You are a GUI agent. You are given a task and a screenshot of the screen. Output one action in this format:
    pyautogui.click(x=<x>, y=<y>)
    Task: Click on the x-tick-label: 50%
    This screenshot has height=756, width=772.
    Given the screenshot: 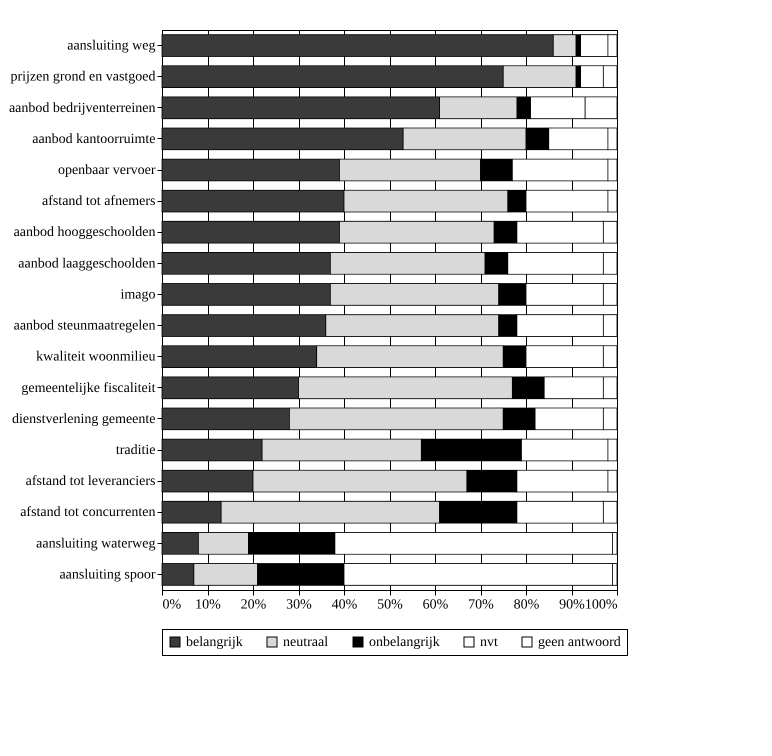 What is the action you would take?
    pyautogui.click(x=390, y=605)
    